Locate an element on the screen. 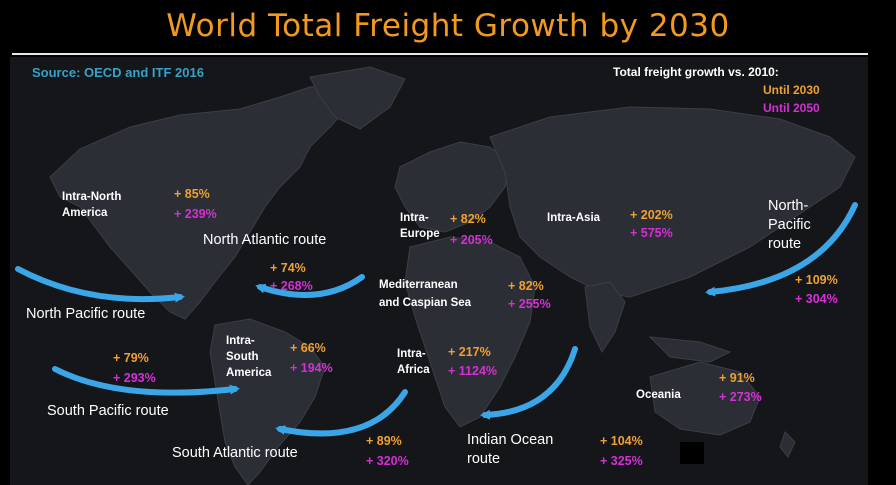 The width and height of the screenshot is (896, 485). north-pacific-east-2030: + 109% is located at coordinates (816, 280).